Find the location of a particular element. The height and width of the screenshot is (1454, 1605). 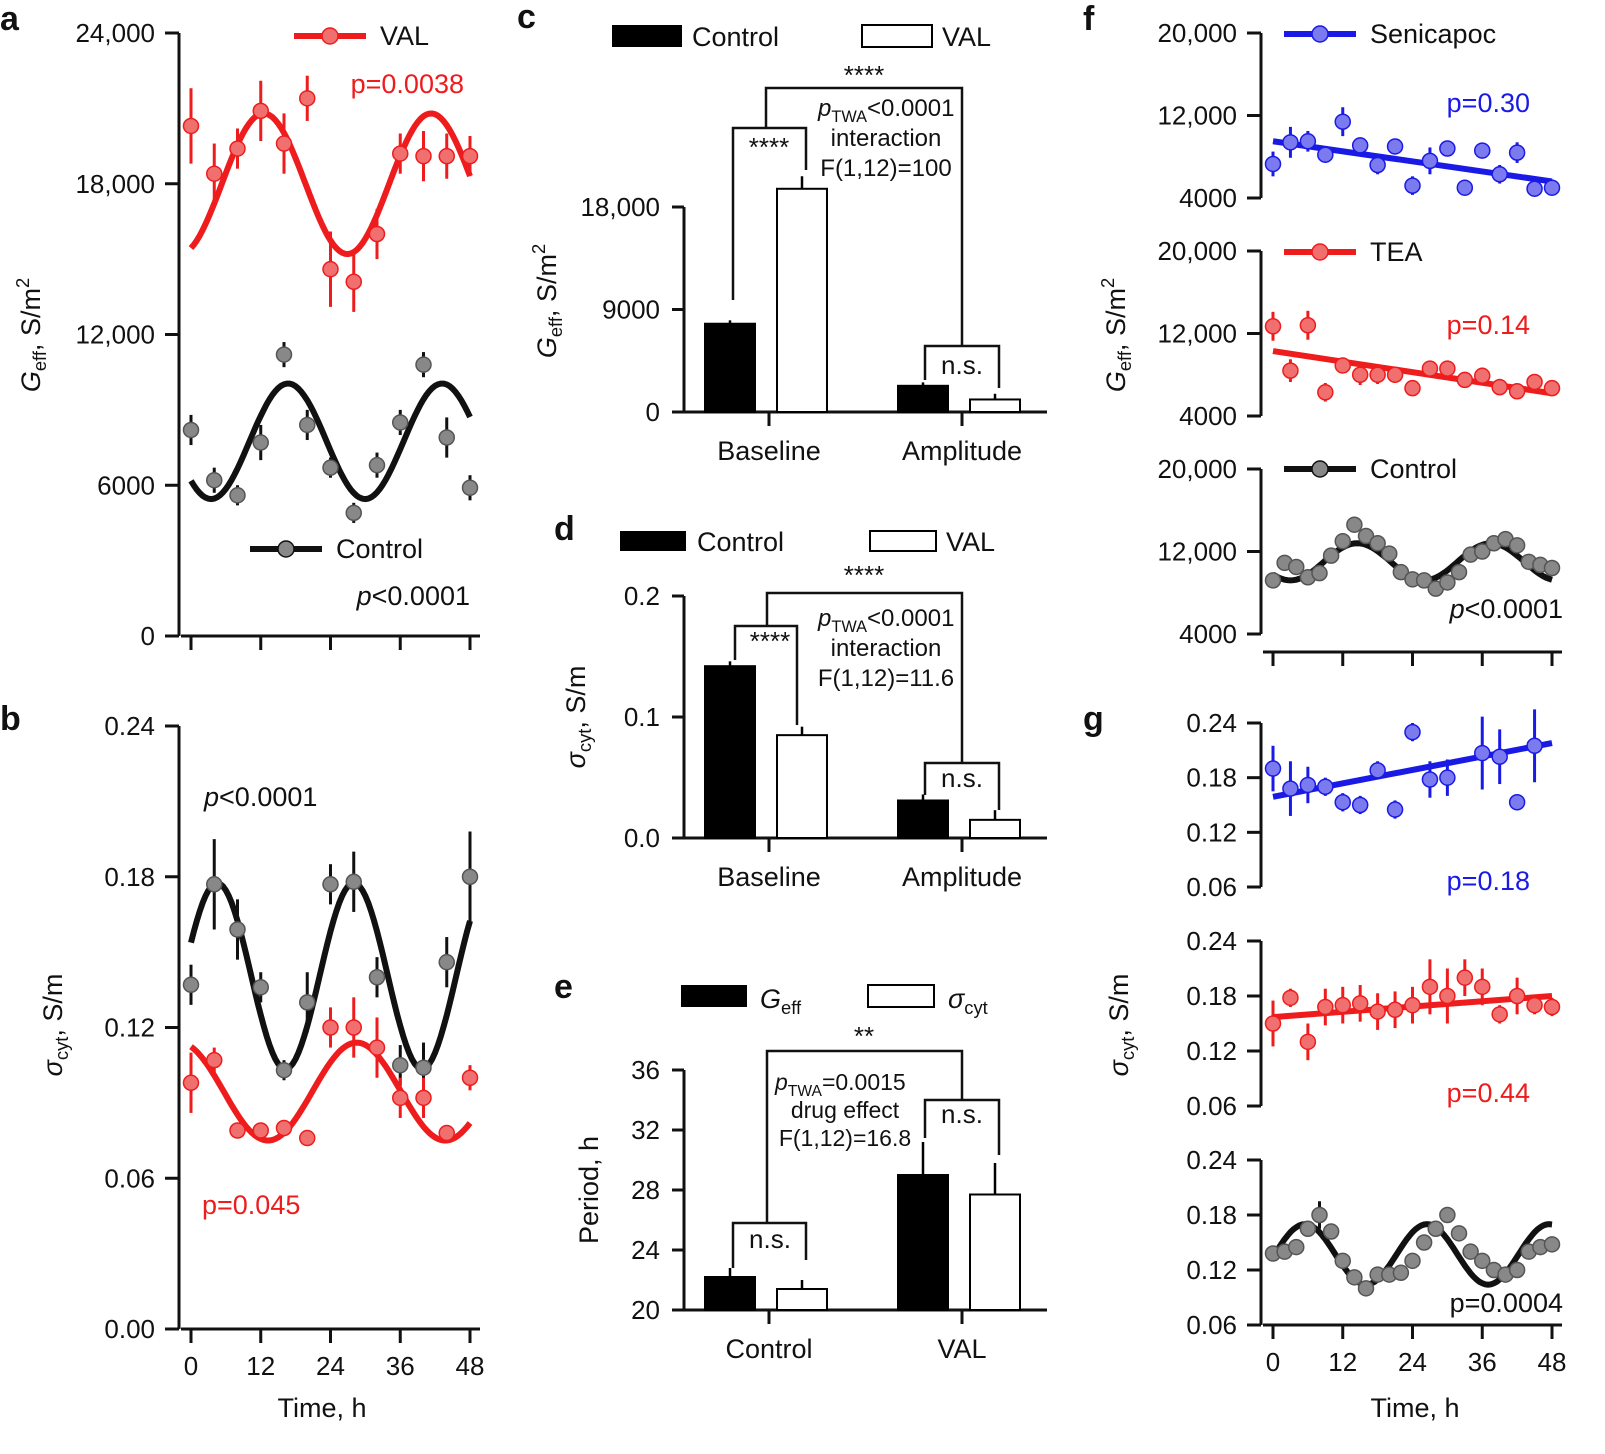

f-y-label-part: G is located at coordinates (1116, 381).